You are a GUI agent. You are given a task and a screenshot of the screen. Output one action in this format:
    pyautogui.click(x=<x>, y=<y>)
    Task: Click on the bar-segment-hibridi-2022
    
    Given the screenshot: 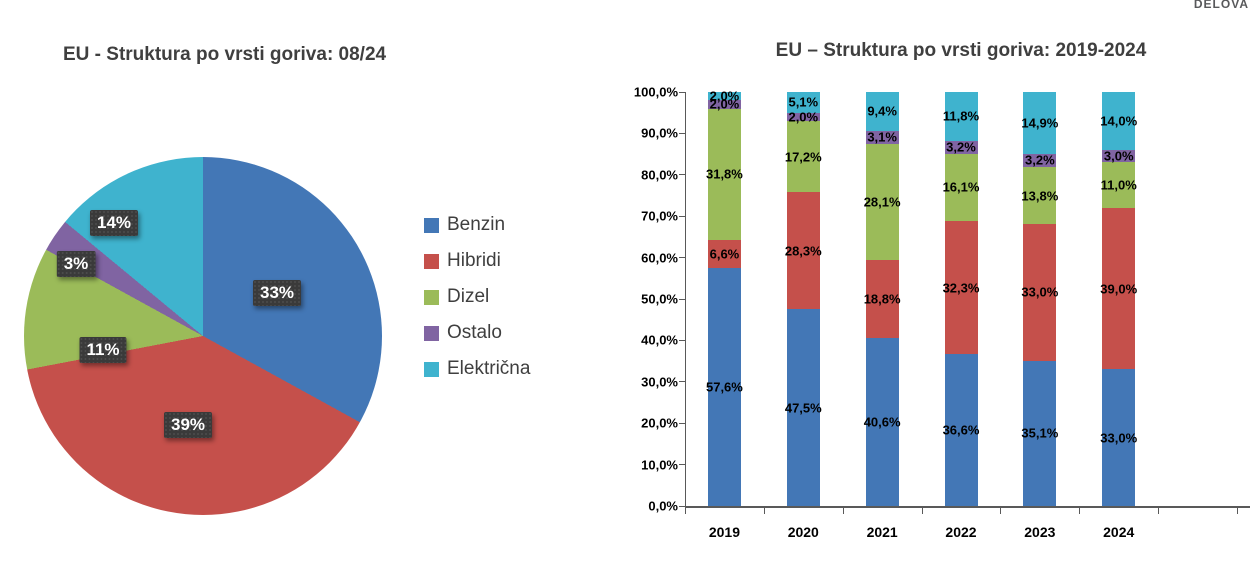 What is the action you would take?
    pyautogui.click(x=961, y=287)
    